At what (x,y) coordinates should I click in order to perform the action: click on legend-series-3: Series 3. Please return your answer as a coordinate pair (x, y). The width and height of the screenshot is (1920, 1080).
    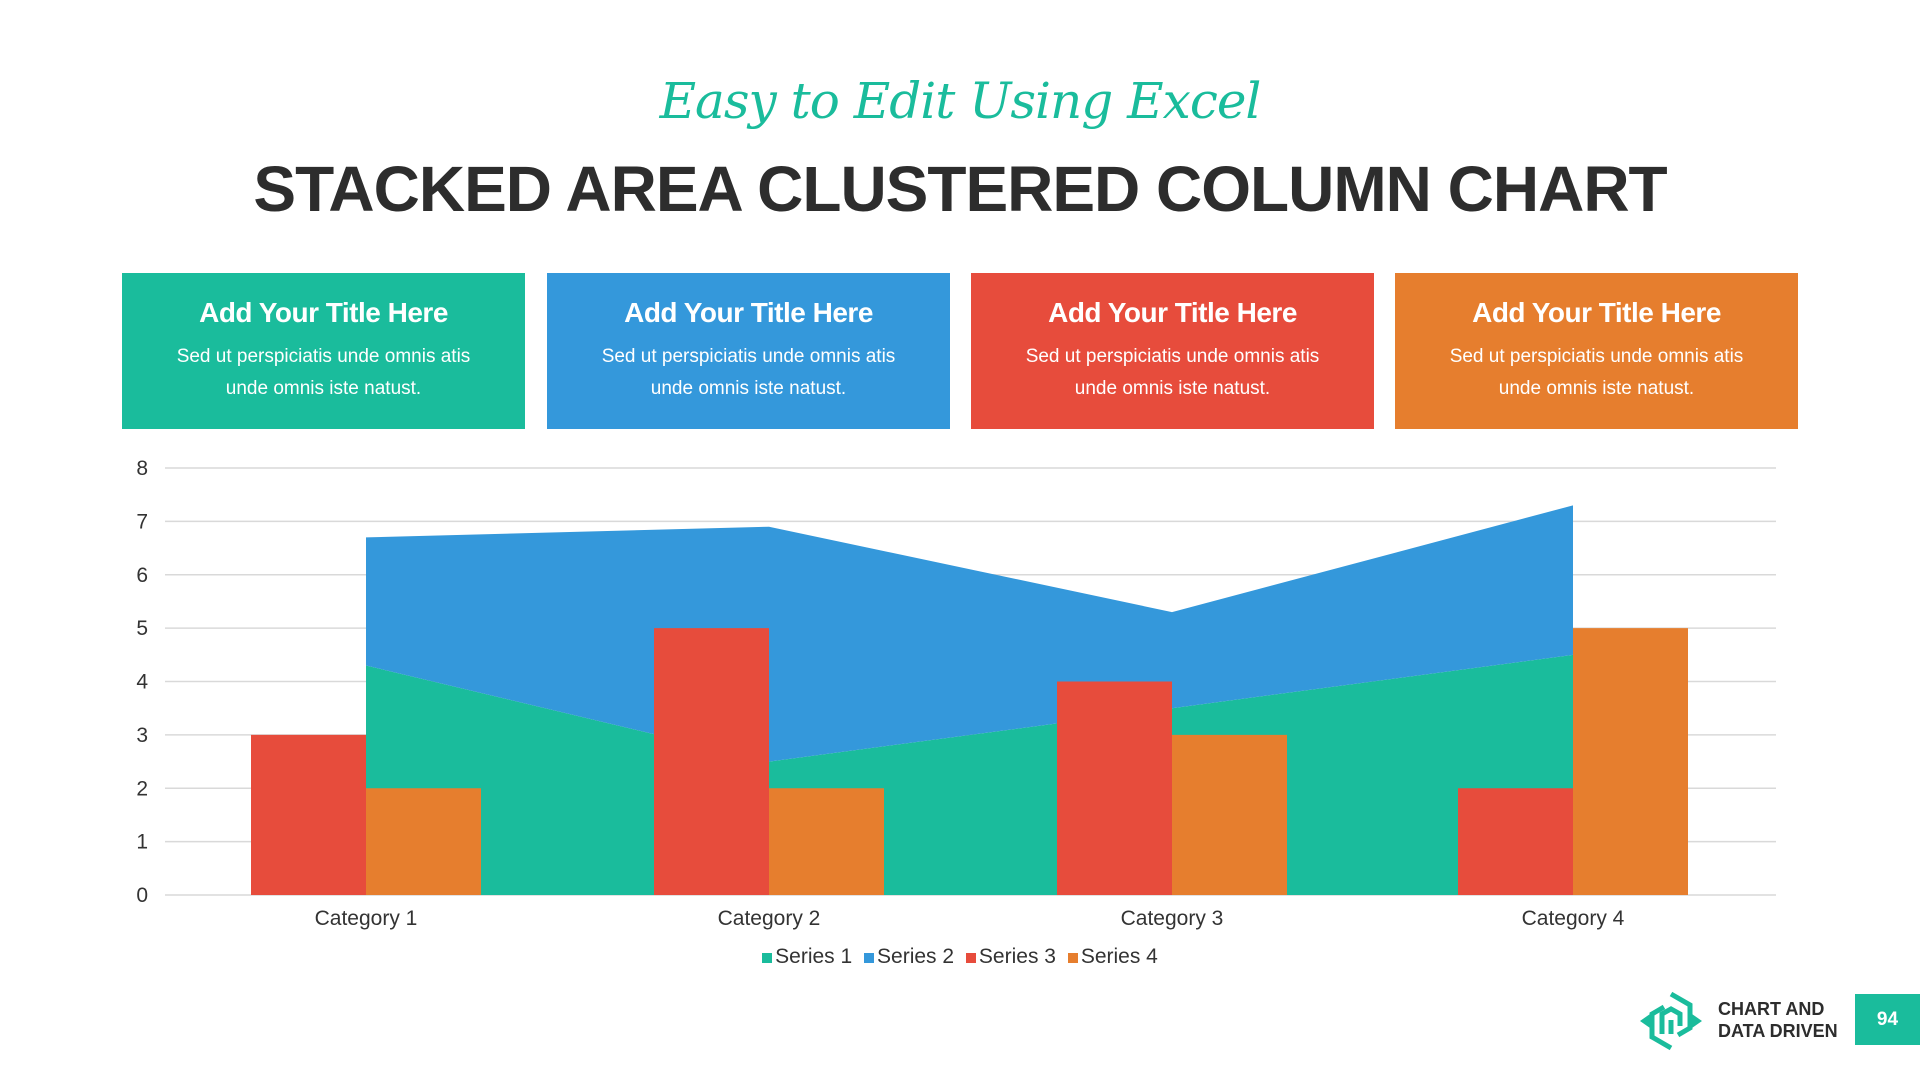
    Looking at the image, I should click on (1010, 956).